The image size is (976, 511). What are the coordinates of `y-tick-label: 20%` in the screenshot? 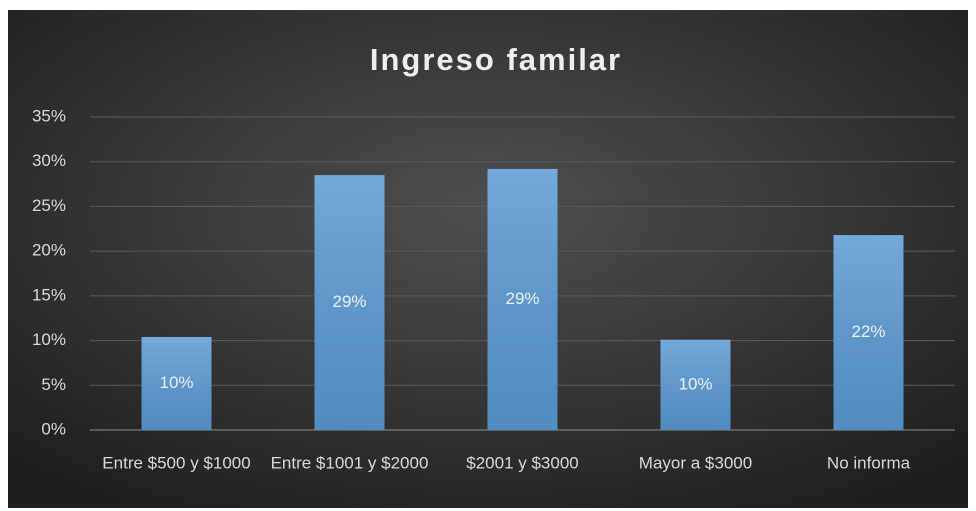 It's located at (49, 250).